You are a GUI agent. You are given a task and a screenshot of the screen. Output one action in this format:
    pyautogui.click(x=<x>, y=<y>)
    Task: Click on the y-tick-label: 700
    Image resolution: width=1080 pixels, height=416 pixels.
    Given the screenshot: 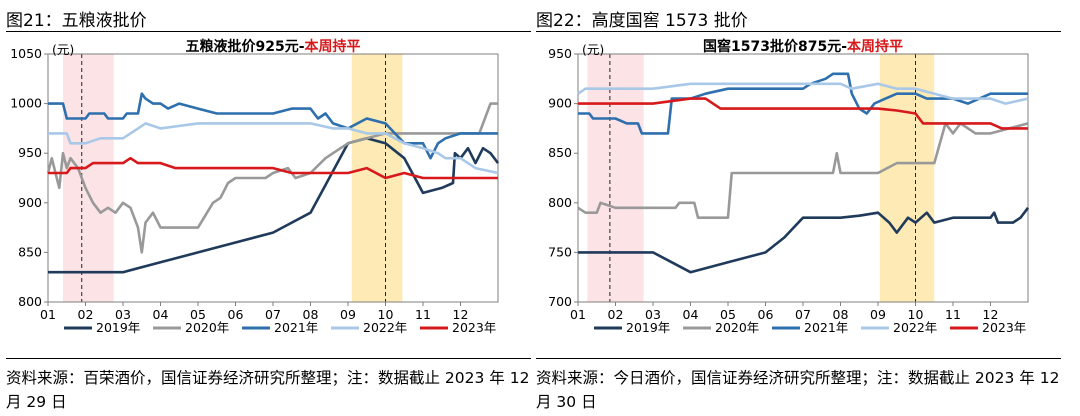 What is the action you would take?
    pyautogui.click(x=560, y=301)
    